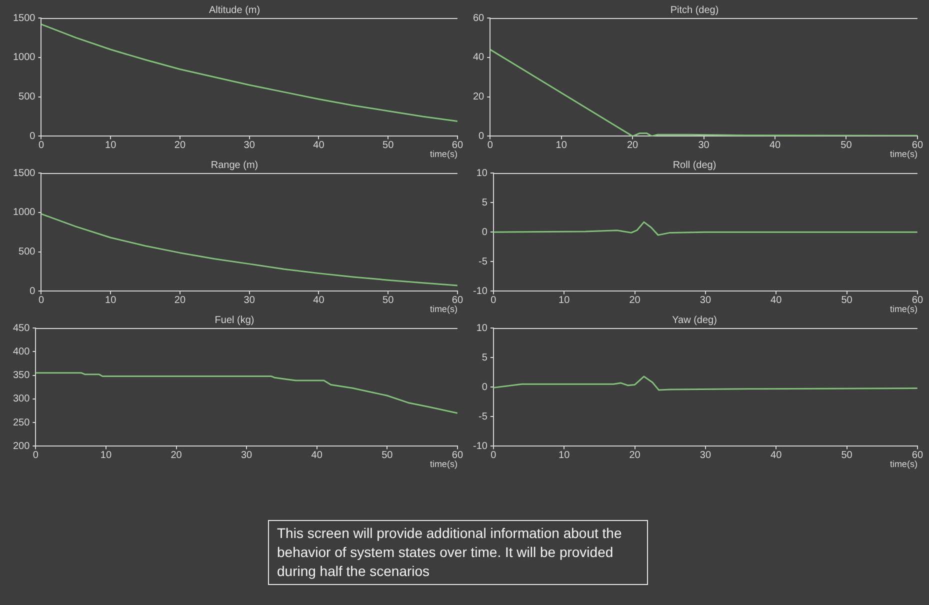  Describe the element at coordinates (479, 97) in the screenshot. I see `y-tick-label: 20` at that location.